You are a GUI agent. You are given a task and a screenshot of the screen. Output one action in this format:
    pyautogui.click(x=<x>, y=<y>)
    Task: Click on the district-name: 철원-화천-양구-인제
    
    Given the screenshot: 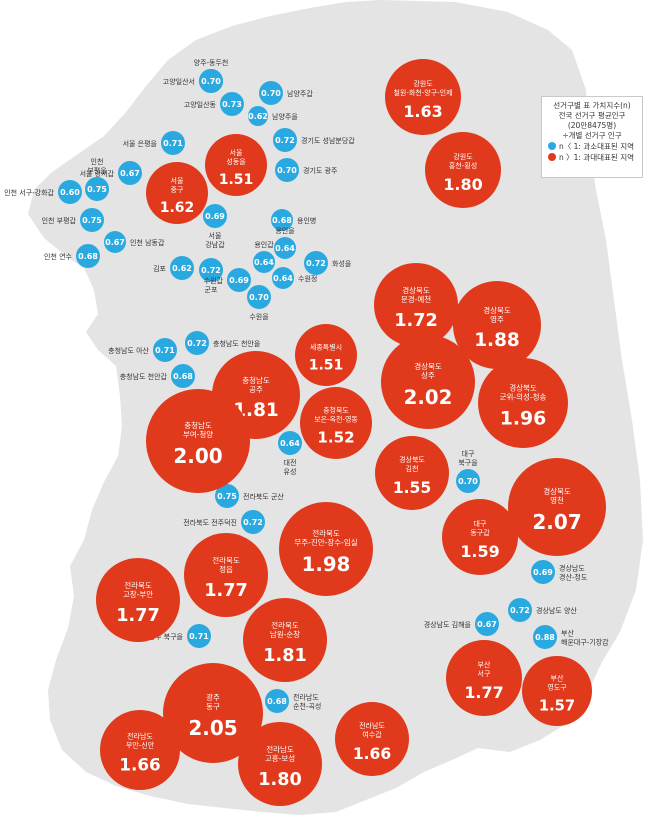 What is the action you would take?
    pyautogui.click(x=422, y=92)
    